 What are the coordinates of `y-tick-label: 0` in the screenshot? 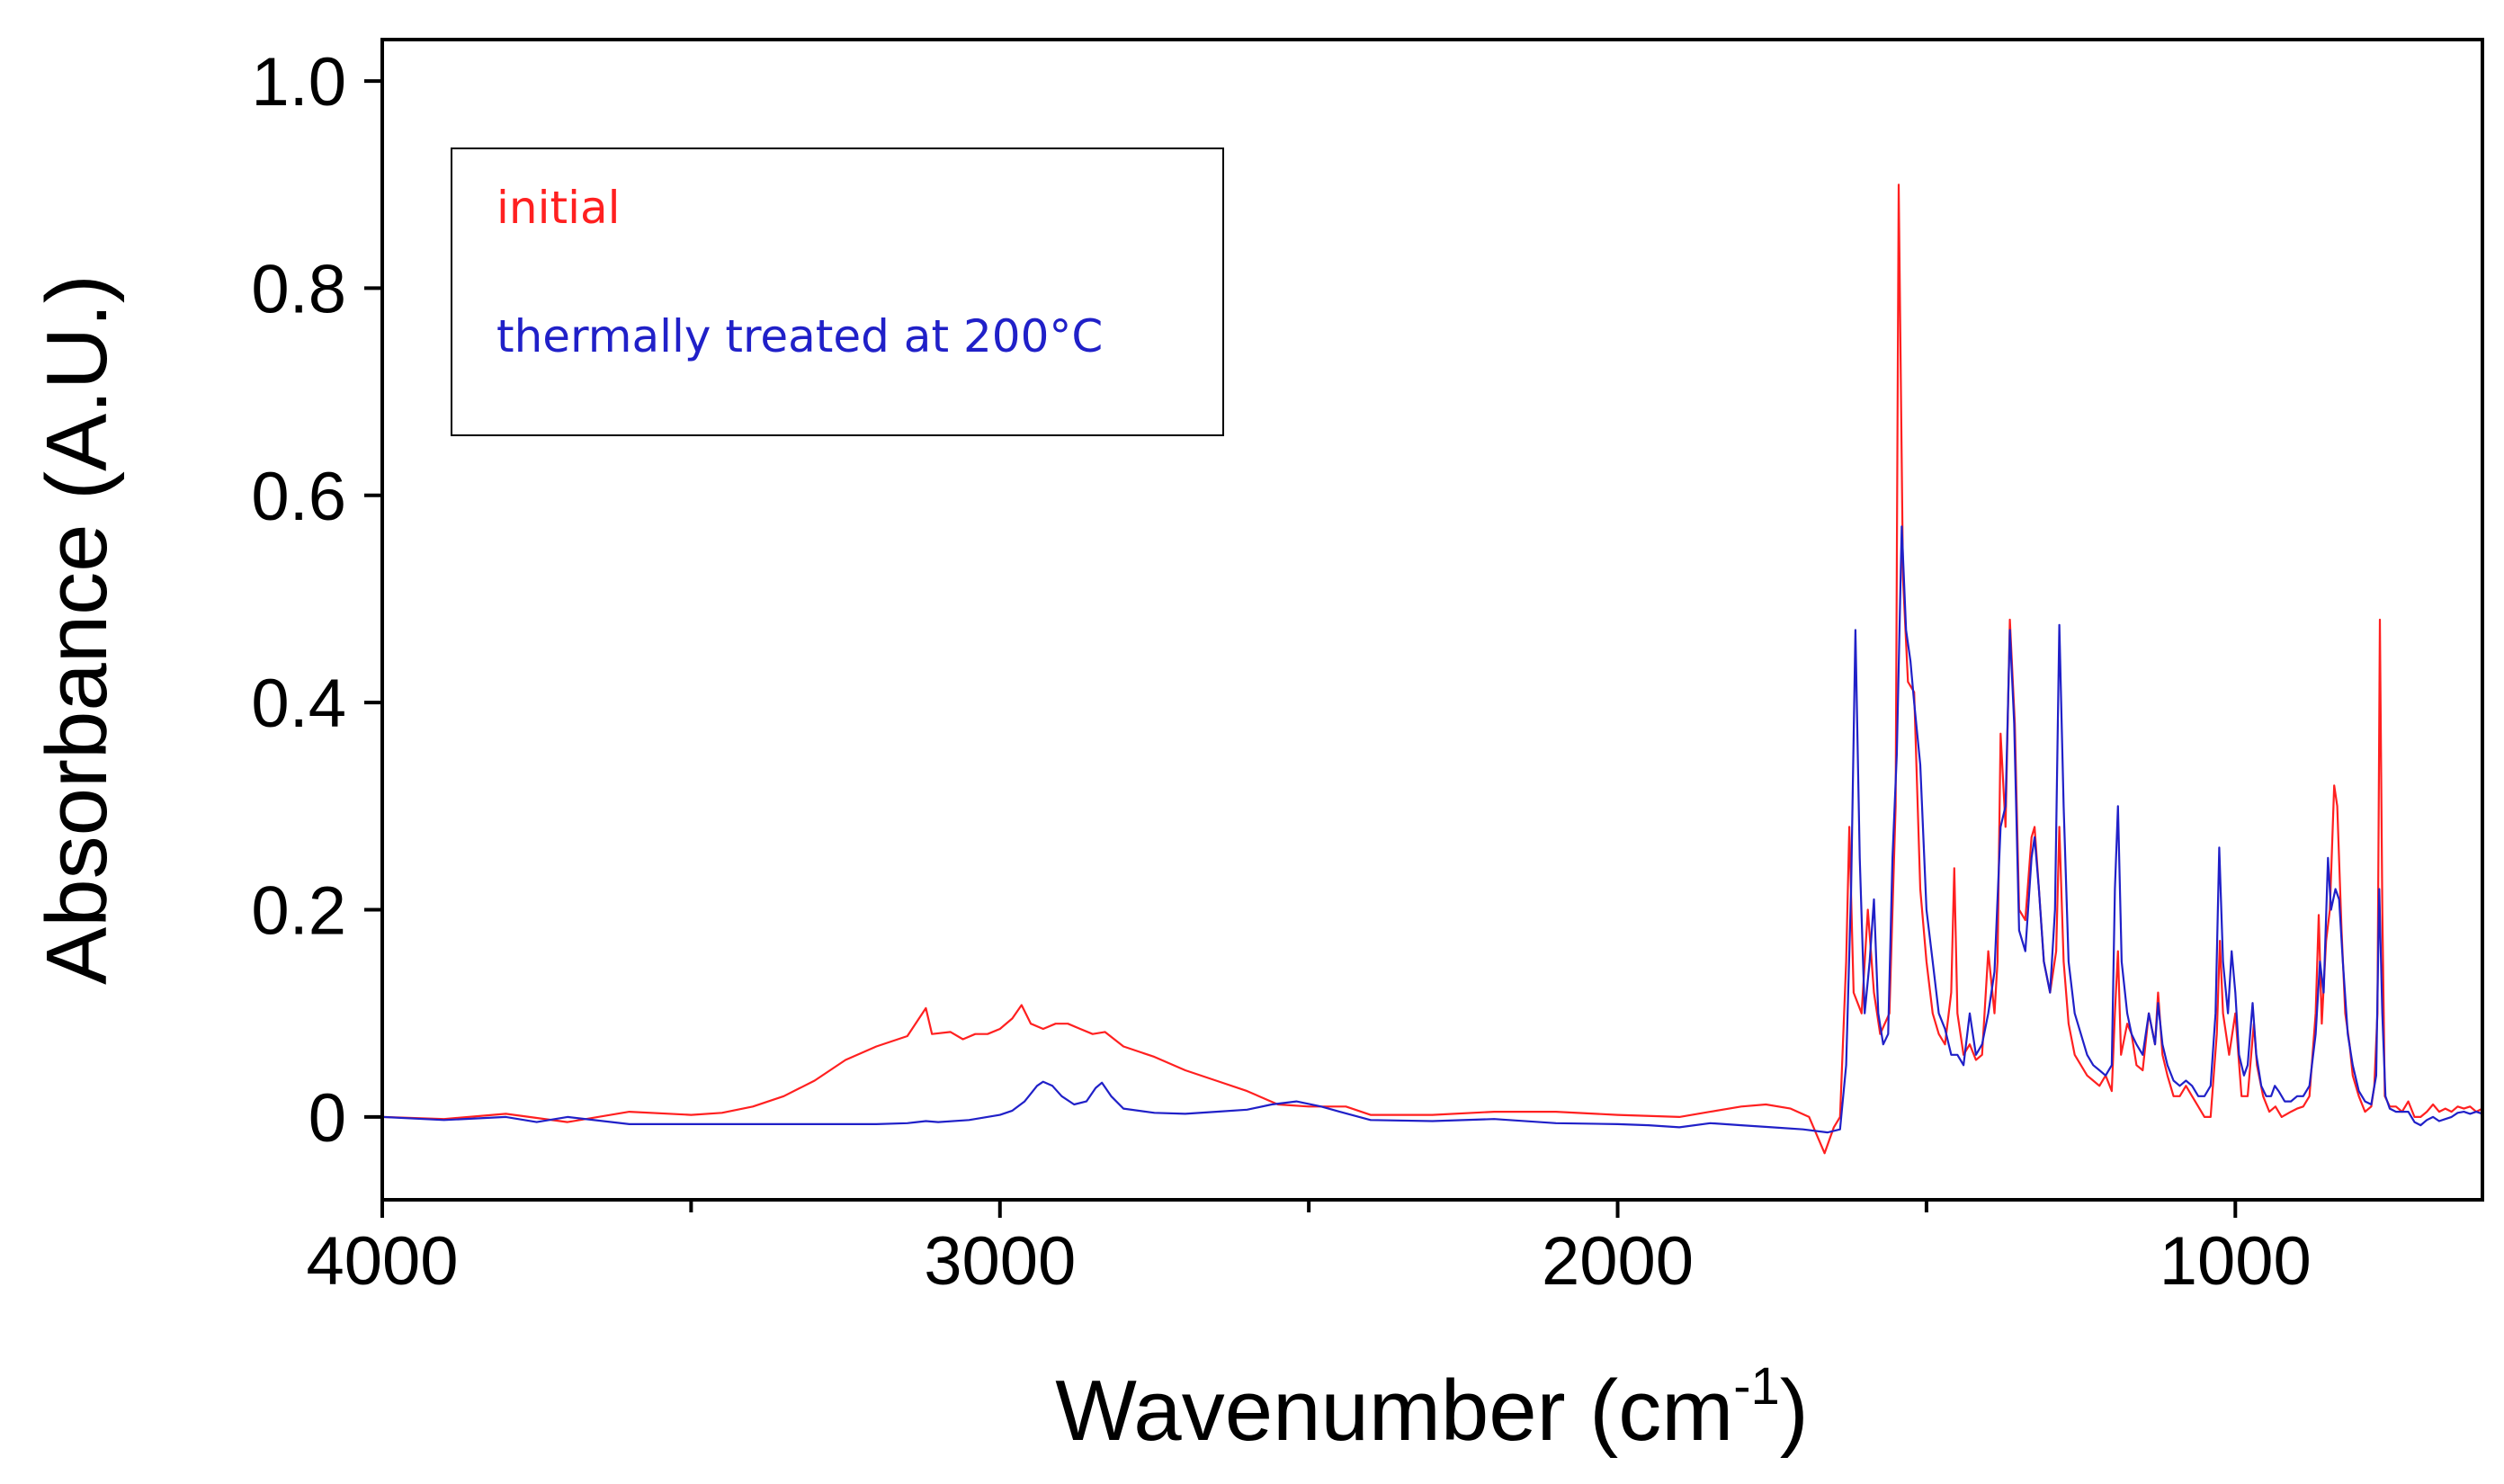 It's located at (327, 1118).